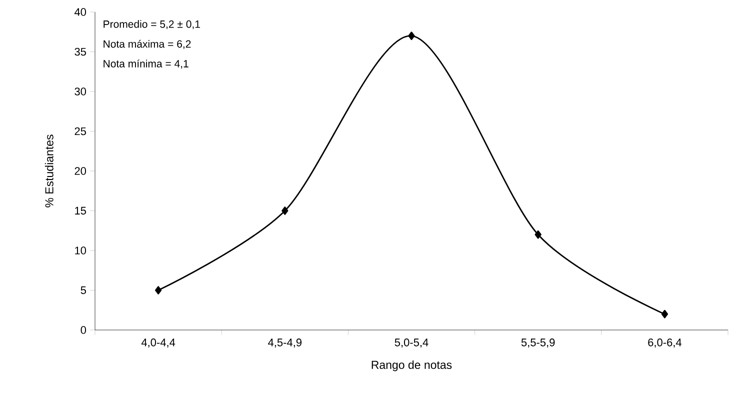  What do you see at coordinates (665, 343) in the screenshot?
I see `x-tick-label: 6,0-6,4` at bounding box center [665, 343].